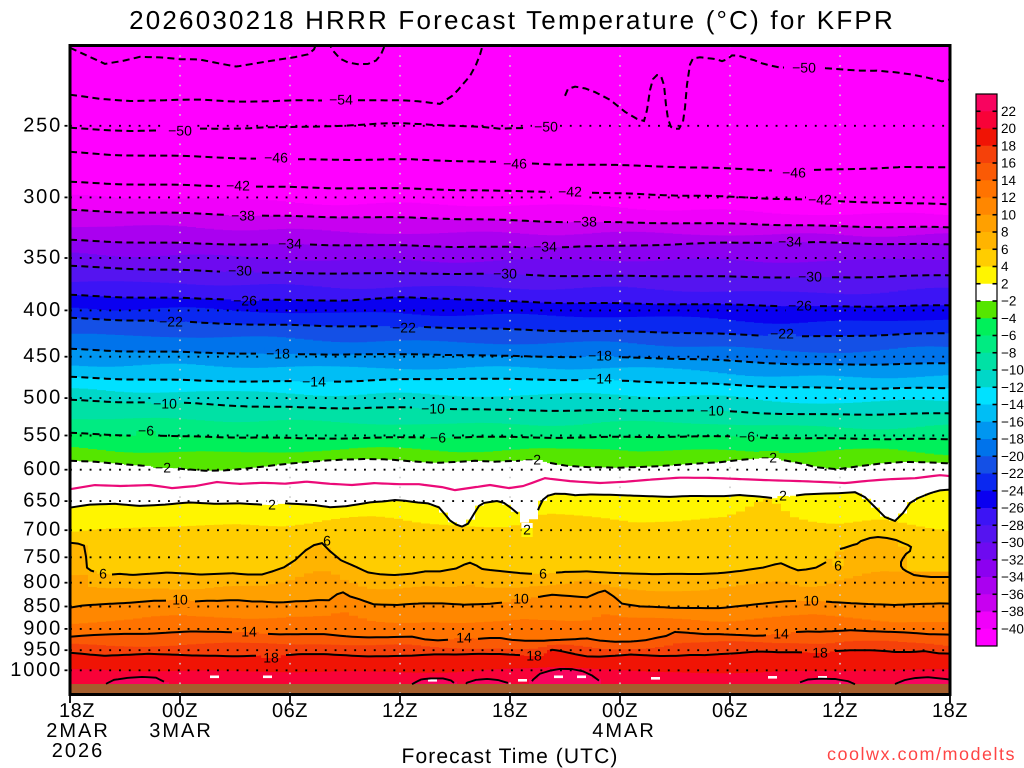 This screenshot has height=768, width=1024. Describe the element at coordinates (42, 628) in the screenshot. I see `svg-text: 900` at that location.